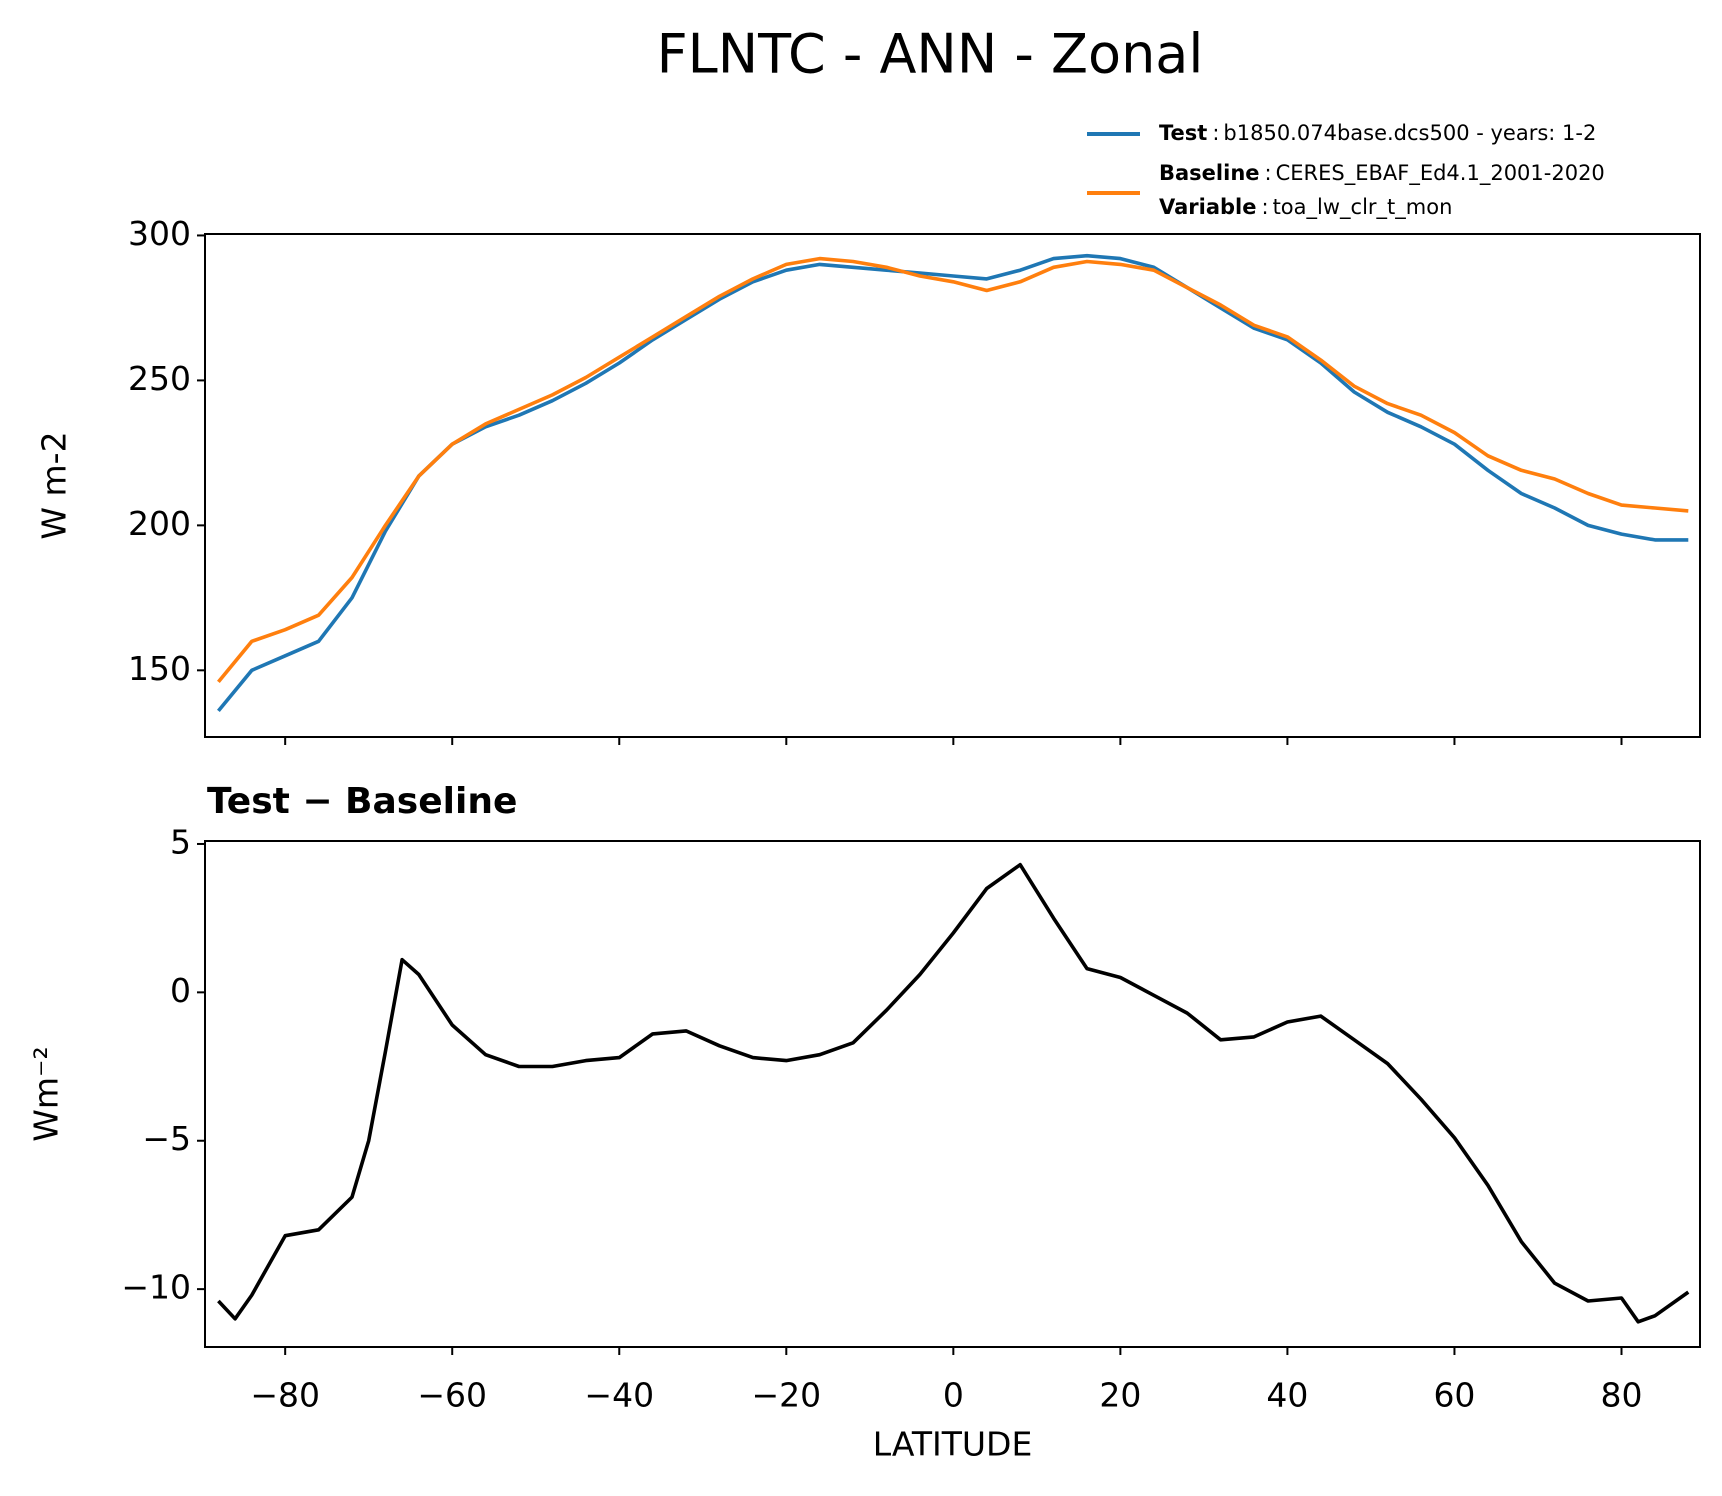 The width and height of the screenshot is (1722, 1496). What do you see at coordinates (452, 1395) in the screenshot?
I see `x-tick-label: −60` at bounding box center [452, 1395].